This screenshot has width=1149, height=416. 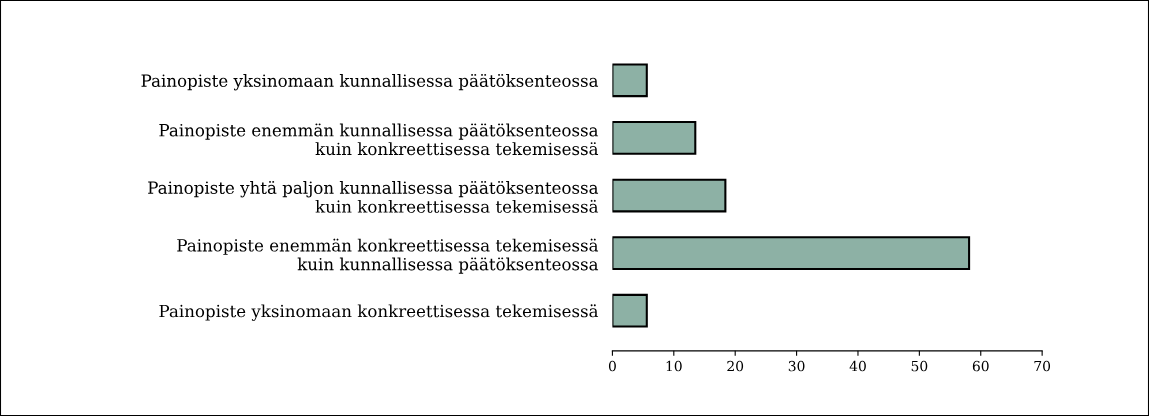 What do you see at coordinates (857, 366) in the screenshot?
I see `x-tick-label: 40` at bounding box center [857, 366].